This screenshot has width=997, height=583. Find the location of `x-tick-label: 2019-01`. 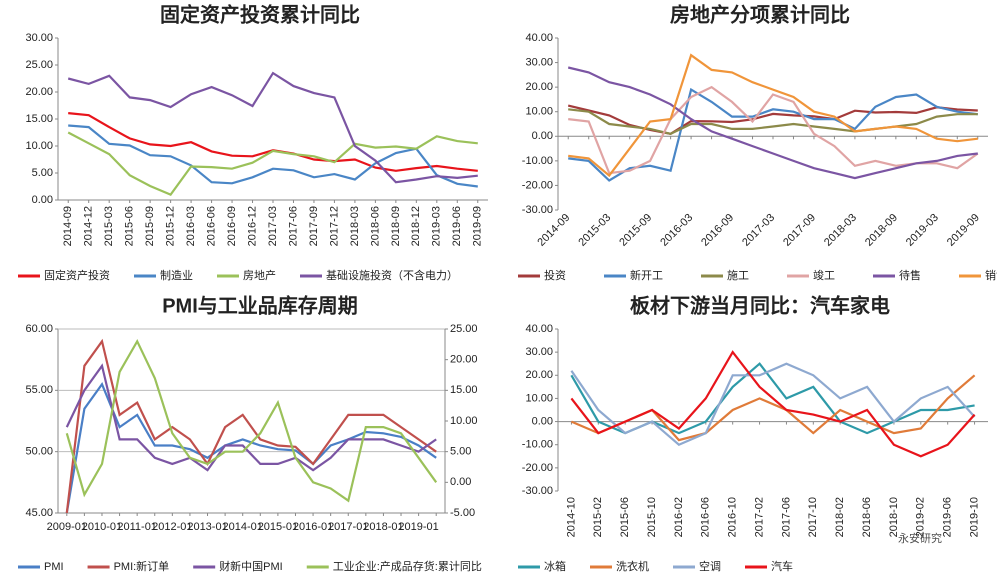

x-tick-label: 2019-01 is located at coordinates (418, 527).